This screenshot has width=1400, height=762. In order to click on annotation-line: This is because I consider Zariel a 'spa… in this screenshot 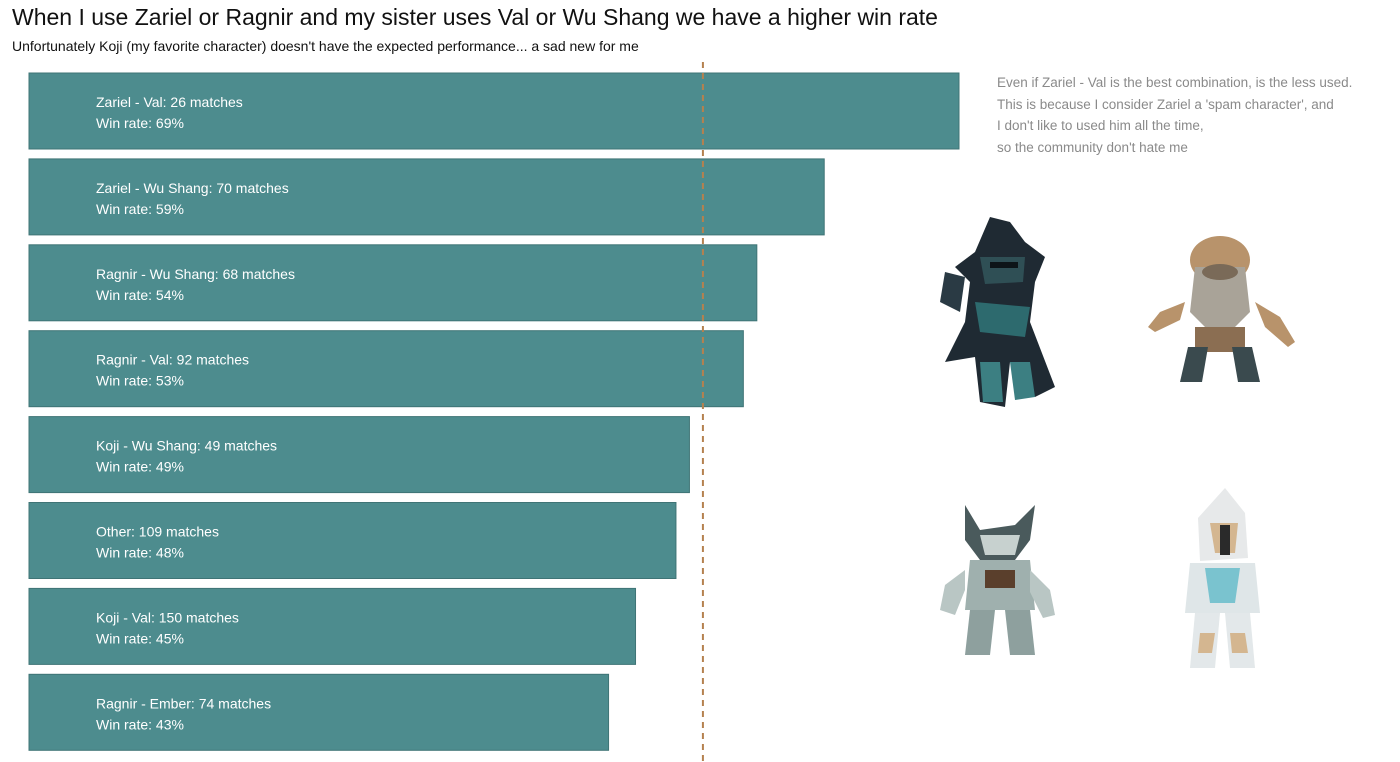, I will do `click(1165, 104)`.